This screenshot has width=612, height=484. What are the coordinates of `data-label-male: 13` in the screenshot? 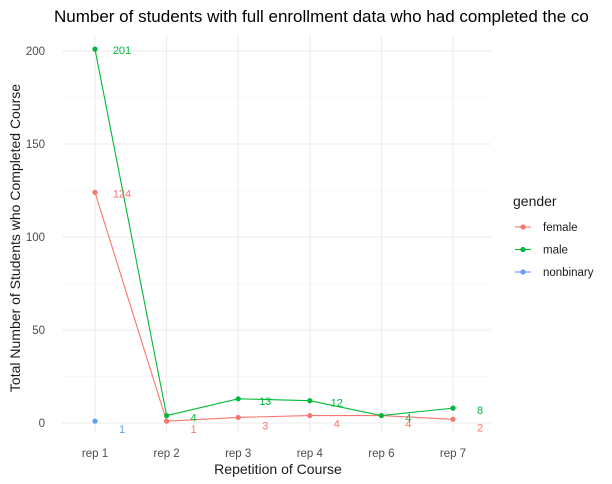 It's located at (265, 402).